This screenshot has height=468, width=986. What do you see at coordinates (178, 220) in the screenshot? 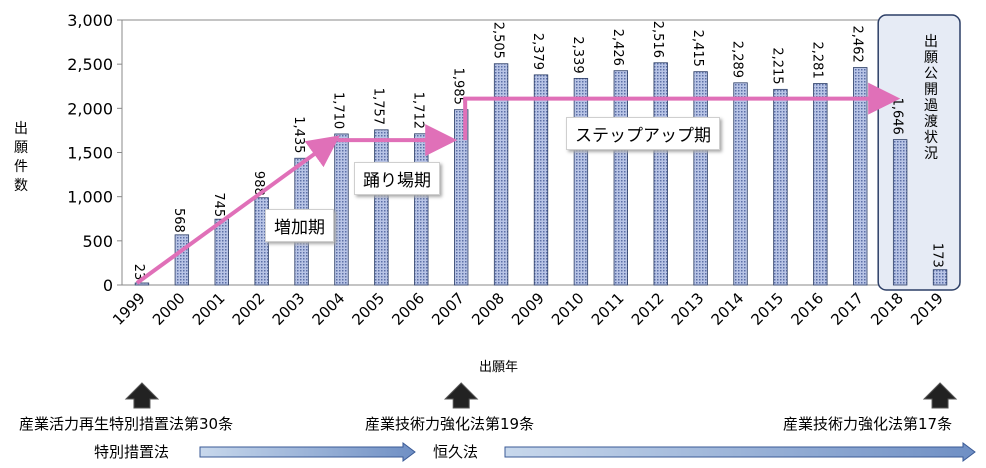
I see `data-label-2000: 568` at bounding box center [178, 220].